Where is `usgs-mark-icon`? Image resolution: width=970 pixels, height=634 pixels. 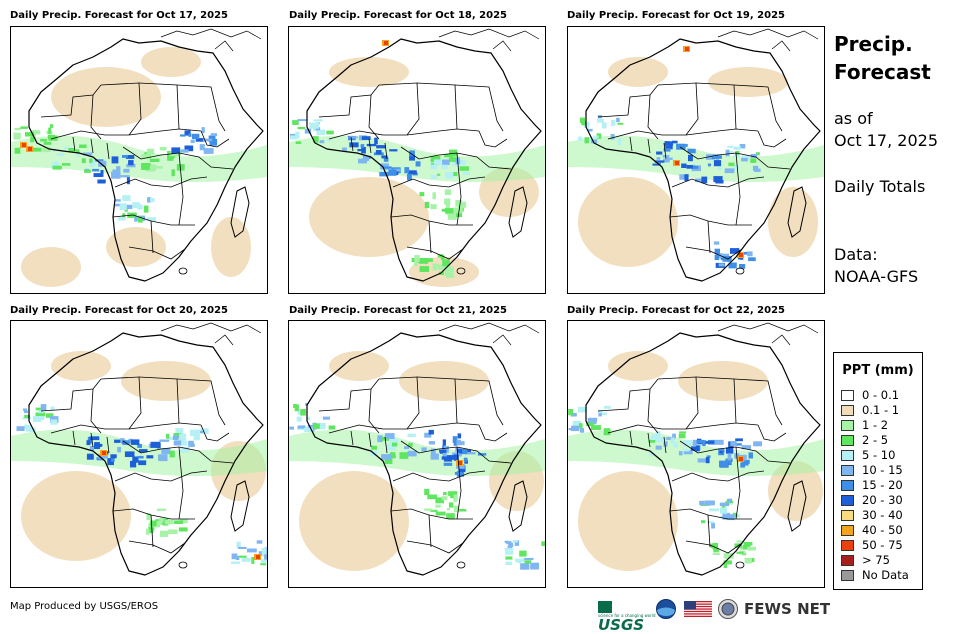 usgs-mark-icon is located at coordinates (605, 607).